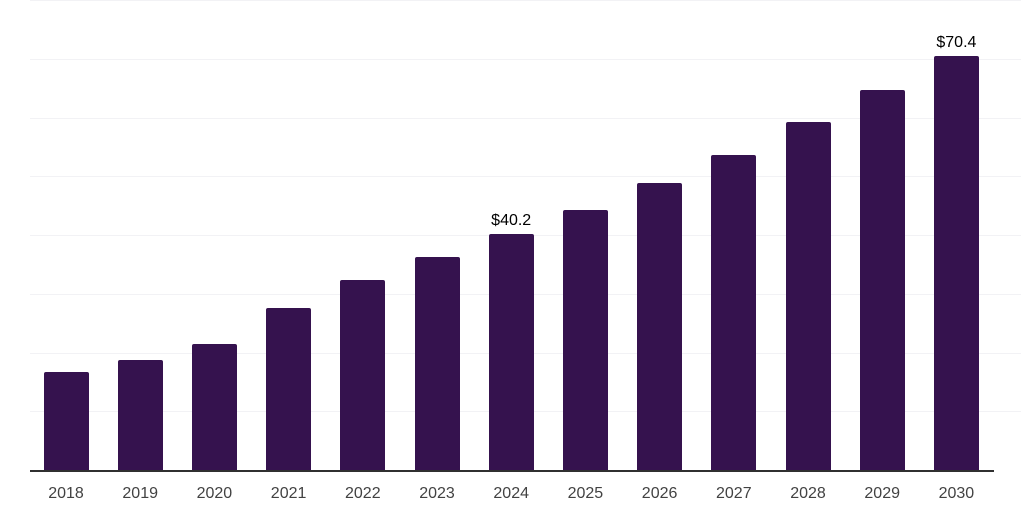 Image resolution: width=1024 pixels, height=512 pixels. Describe the element at coordinates (214, 493) in the screenshot. I see `x-tick-label-2020: 2020` at that location.